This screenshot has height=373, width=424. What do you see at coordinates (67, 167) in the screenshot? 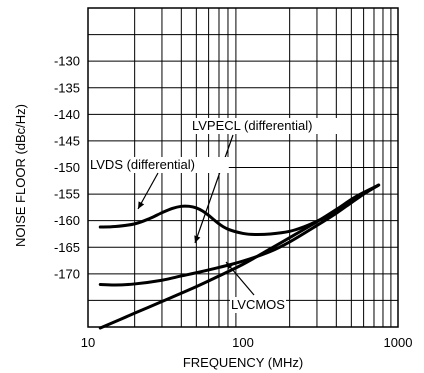
I see `y-tick-label: -150` at bounding box center [67, 167].